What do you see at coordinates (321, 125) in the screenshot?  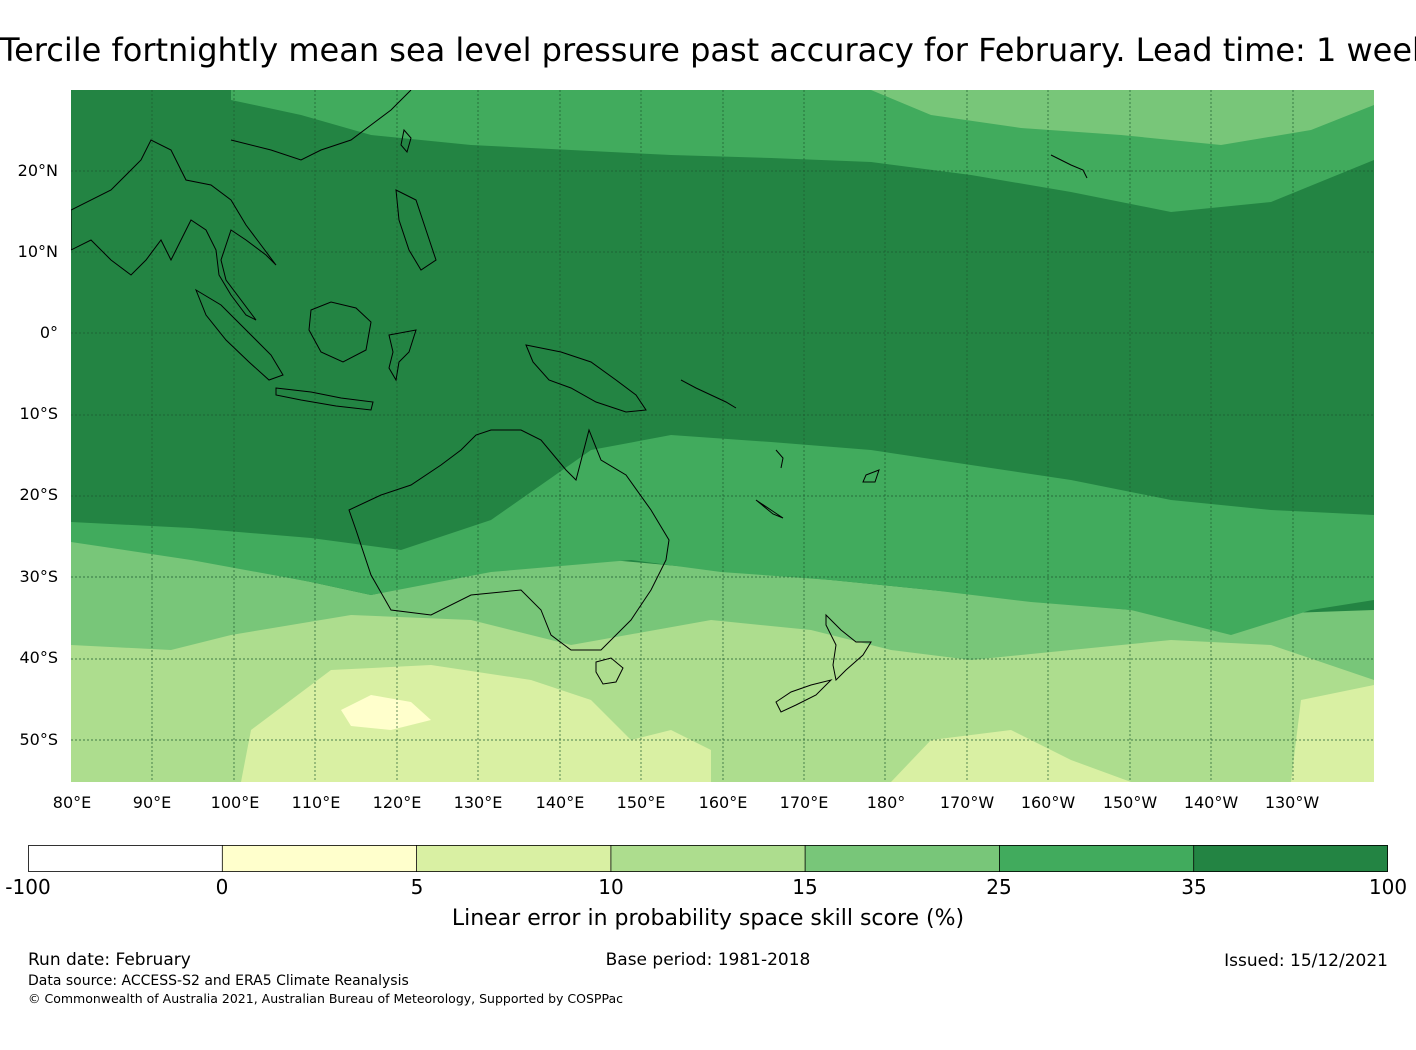 I see `coastline-china` at bounding box center [321, 125].